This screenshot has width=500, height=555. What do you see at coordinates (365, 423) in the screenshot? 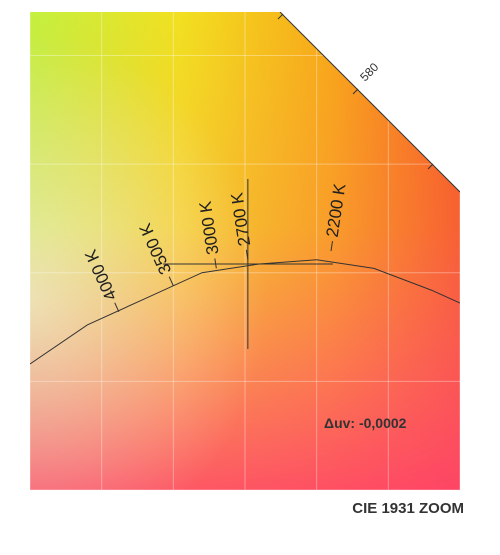
I see `duv-annotation: Δuv: -0,0002` at bounding box center [365, 423].